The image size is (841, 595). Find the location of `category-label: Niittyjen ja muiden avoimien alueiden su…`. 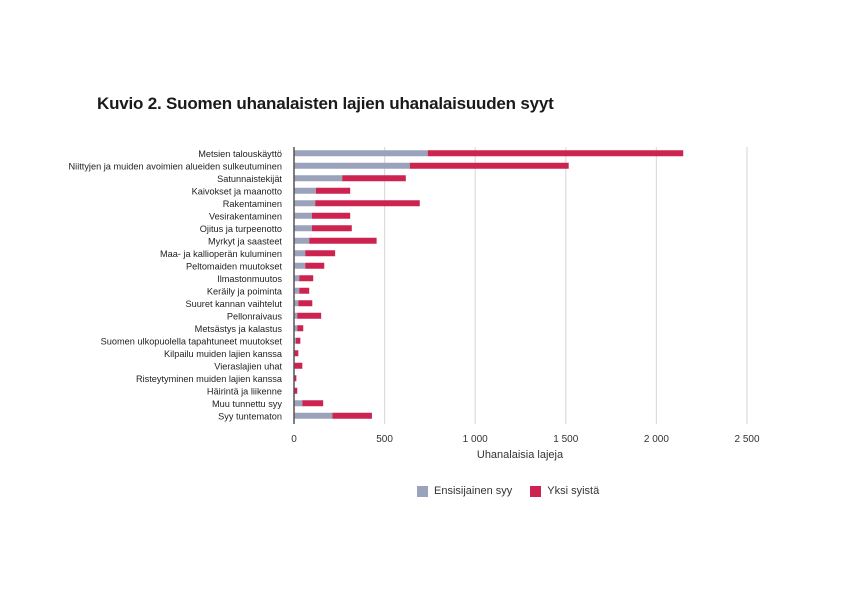

category-label: Niittyjen ja muiden avoimien alueiden su… is located at coordinates (175, 166).